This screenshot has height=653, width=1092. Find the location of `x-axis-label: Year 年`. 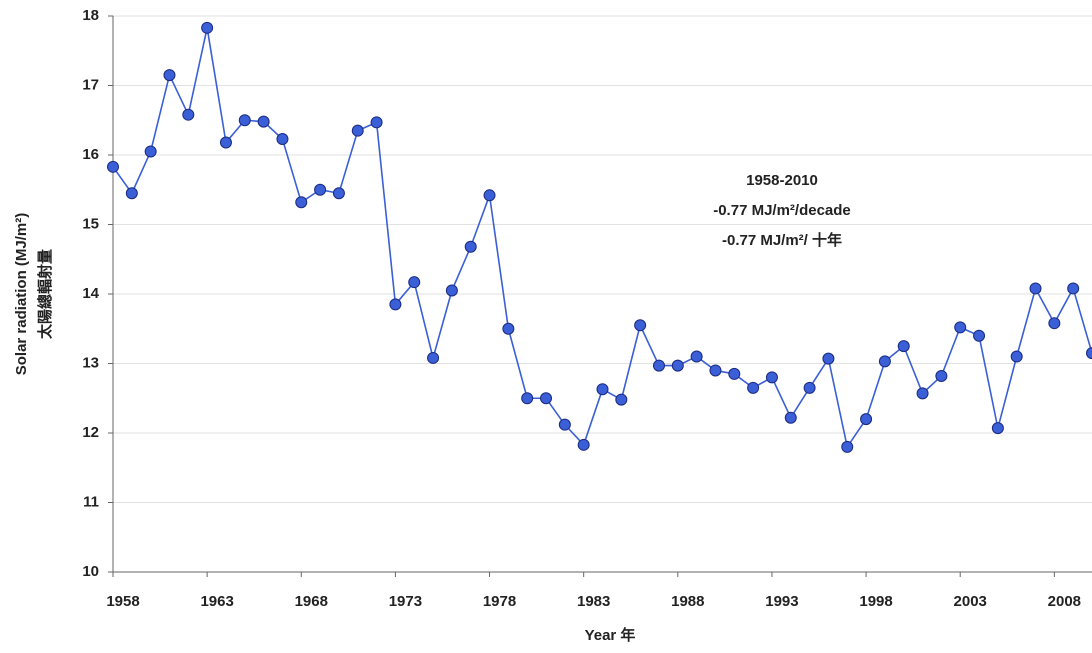

x-axis-label: Year 年 is located at coordinates (610, 635).